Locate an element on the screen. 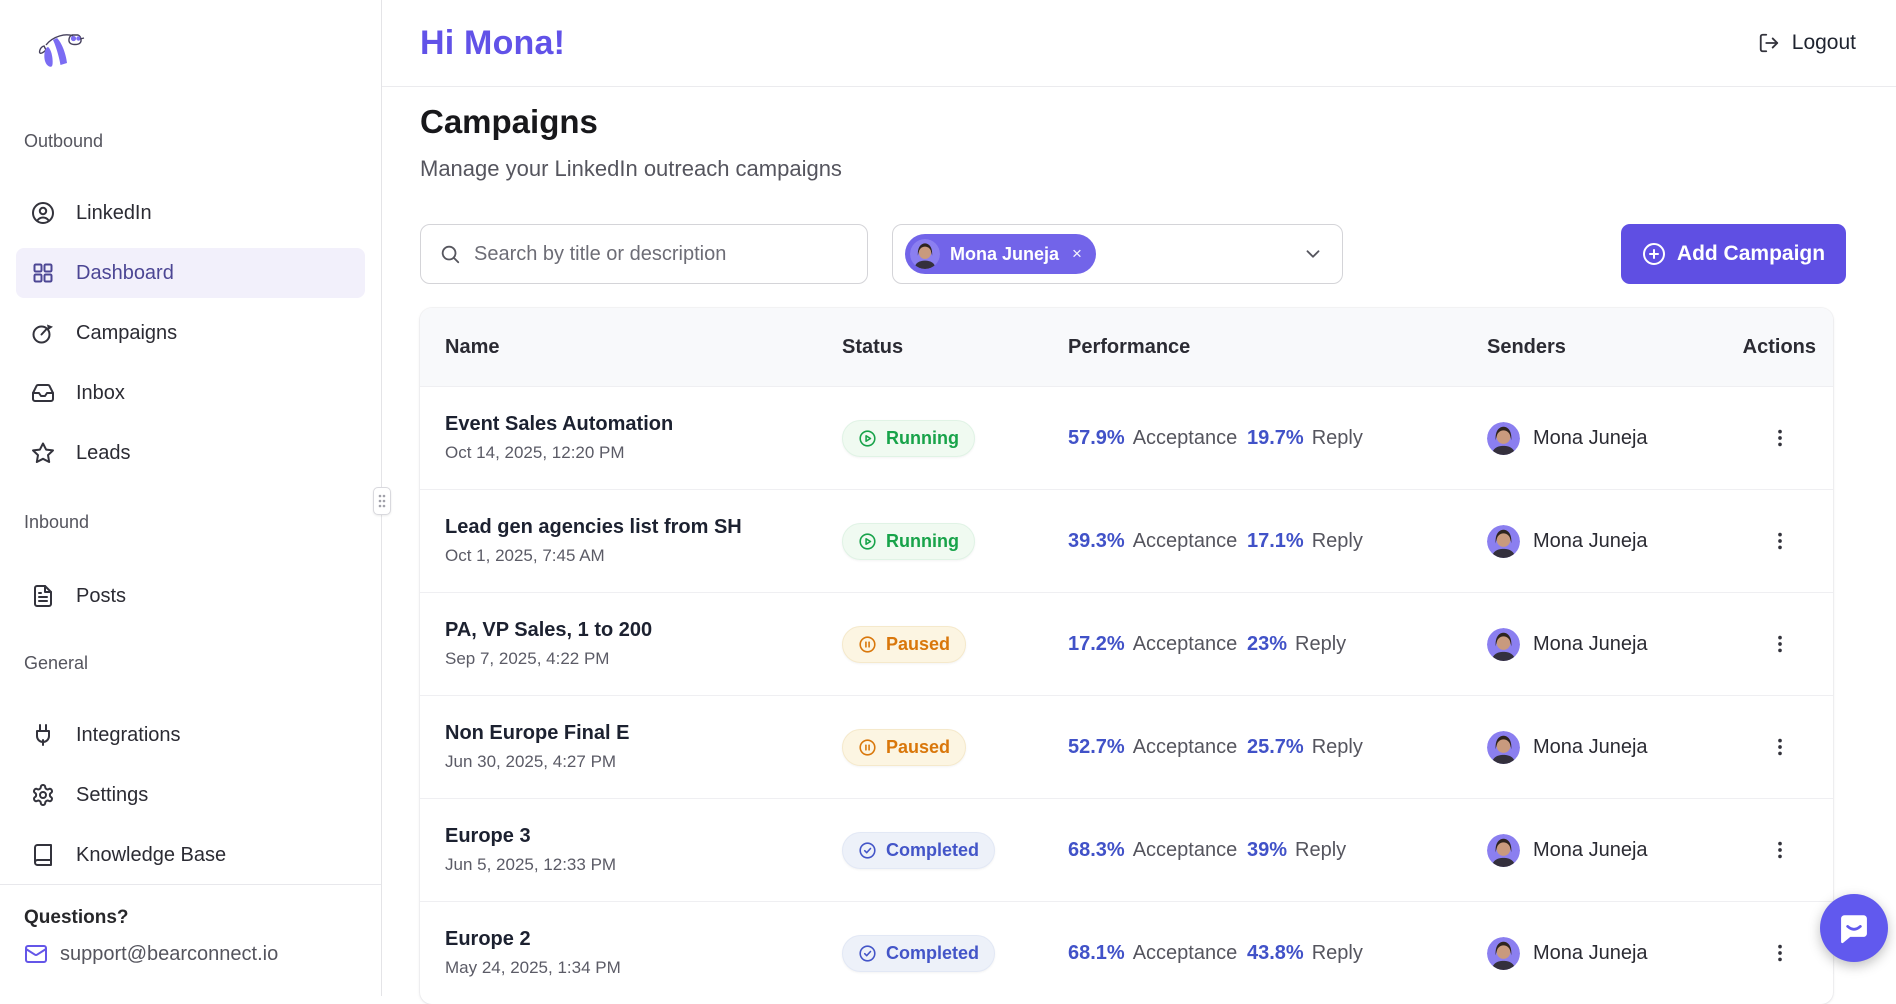 The image size is (1896, 1004). topbar: Hi Mona! Logout is located at coordinates (1139, 43).